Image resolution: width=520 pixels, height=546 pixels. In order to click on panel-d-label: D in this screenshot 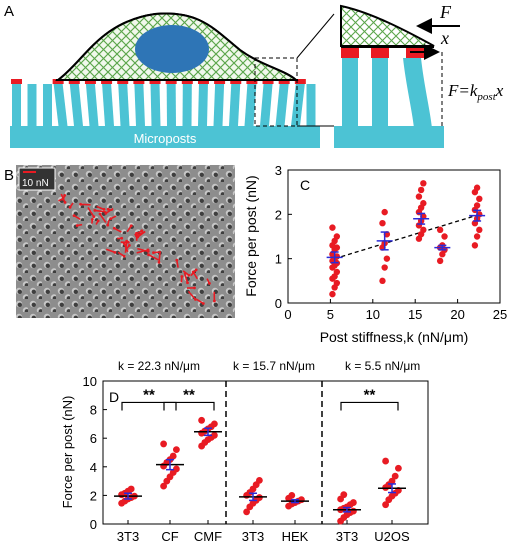, I will do `click(114, 397)`.